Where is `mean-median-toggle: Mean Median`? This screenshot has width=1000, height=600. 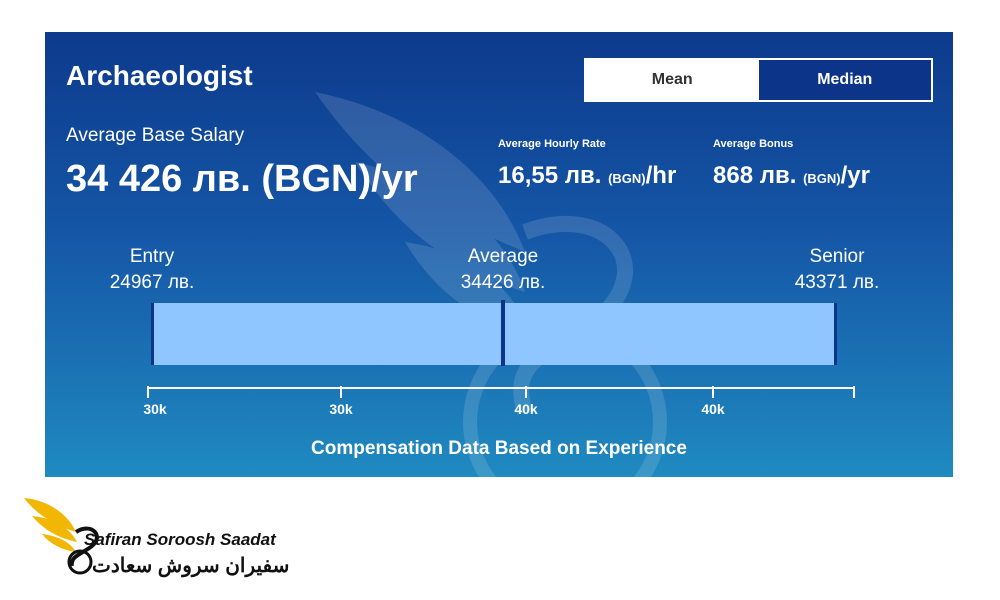
mean-median-toggle: Mean Median is located at coordinates (758, 80).